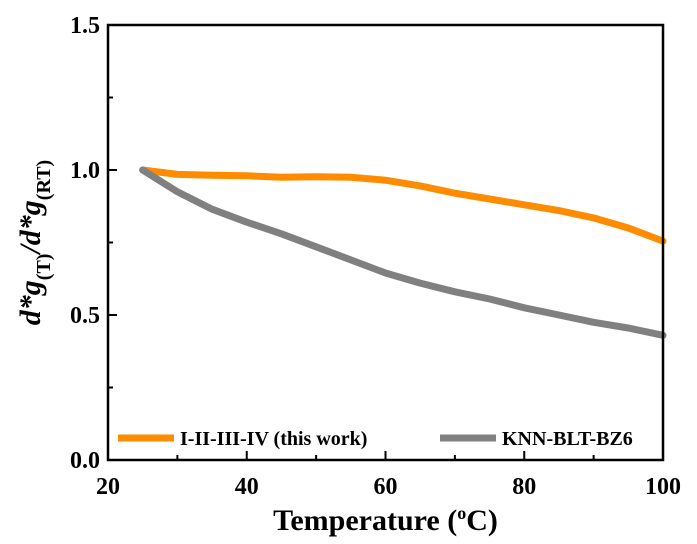 The width and height of the screenshot is (697, 544). What do you see at coordinates (567, 439) in the screenshot?
I see `legend-label-2: KNN-BLT-BZ6` at bounding box center [567, 439].